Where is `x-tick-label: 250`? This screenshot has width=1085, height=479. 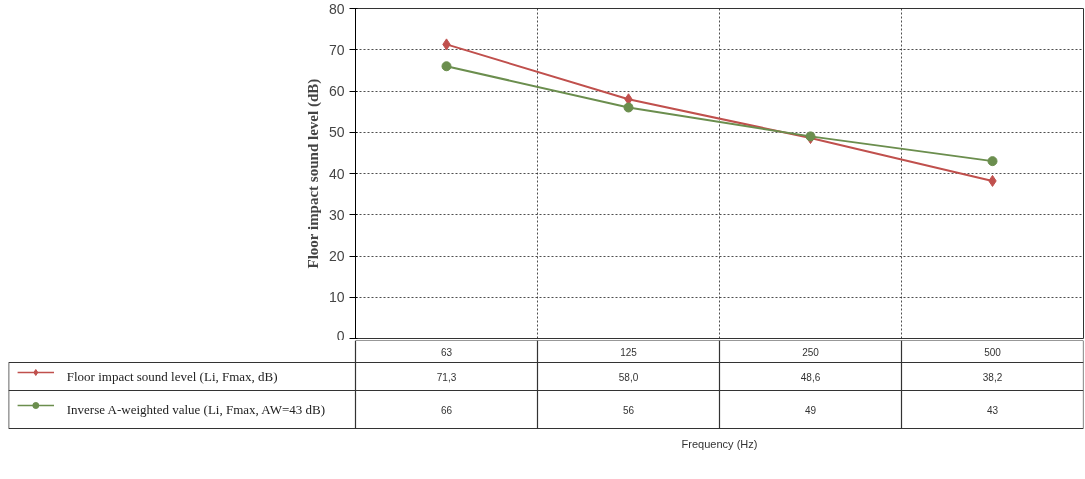 x-tick-label: 250 is located at coordinates (811, 352).